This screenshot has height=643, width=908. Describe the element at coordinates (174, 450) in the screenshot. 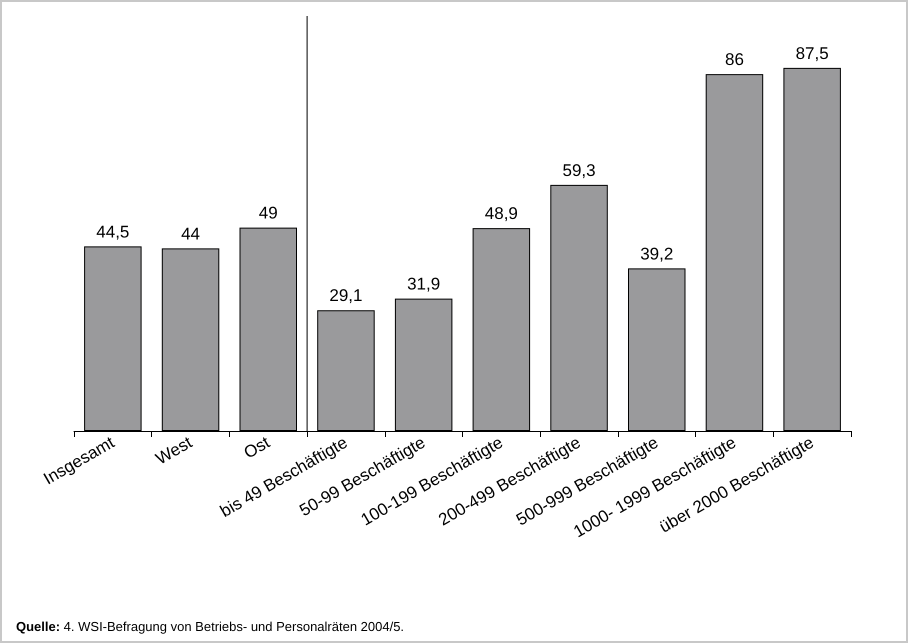

I see `x-tick-label: West` at that location.